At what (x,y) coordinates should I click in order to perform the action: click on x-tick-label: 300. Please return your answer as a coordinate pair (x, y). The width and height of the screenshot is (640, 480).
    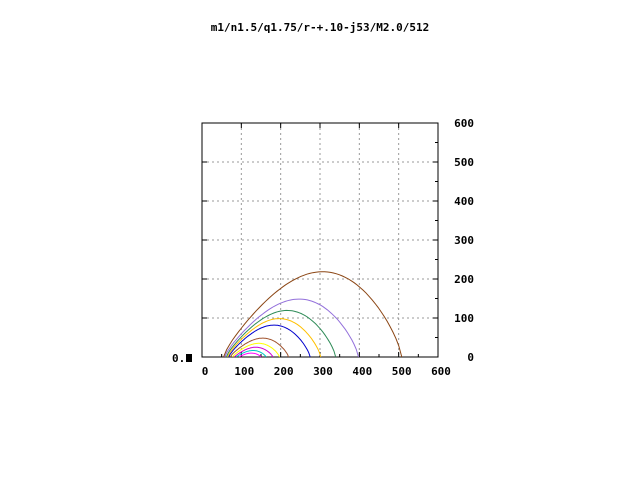
    Looking at the image, I should click on (323, 371).